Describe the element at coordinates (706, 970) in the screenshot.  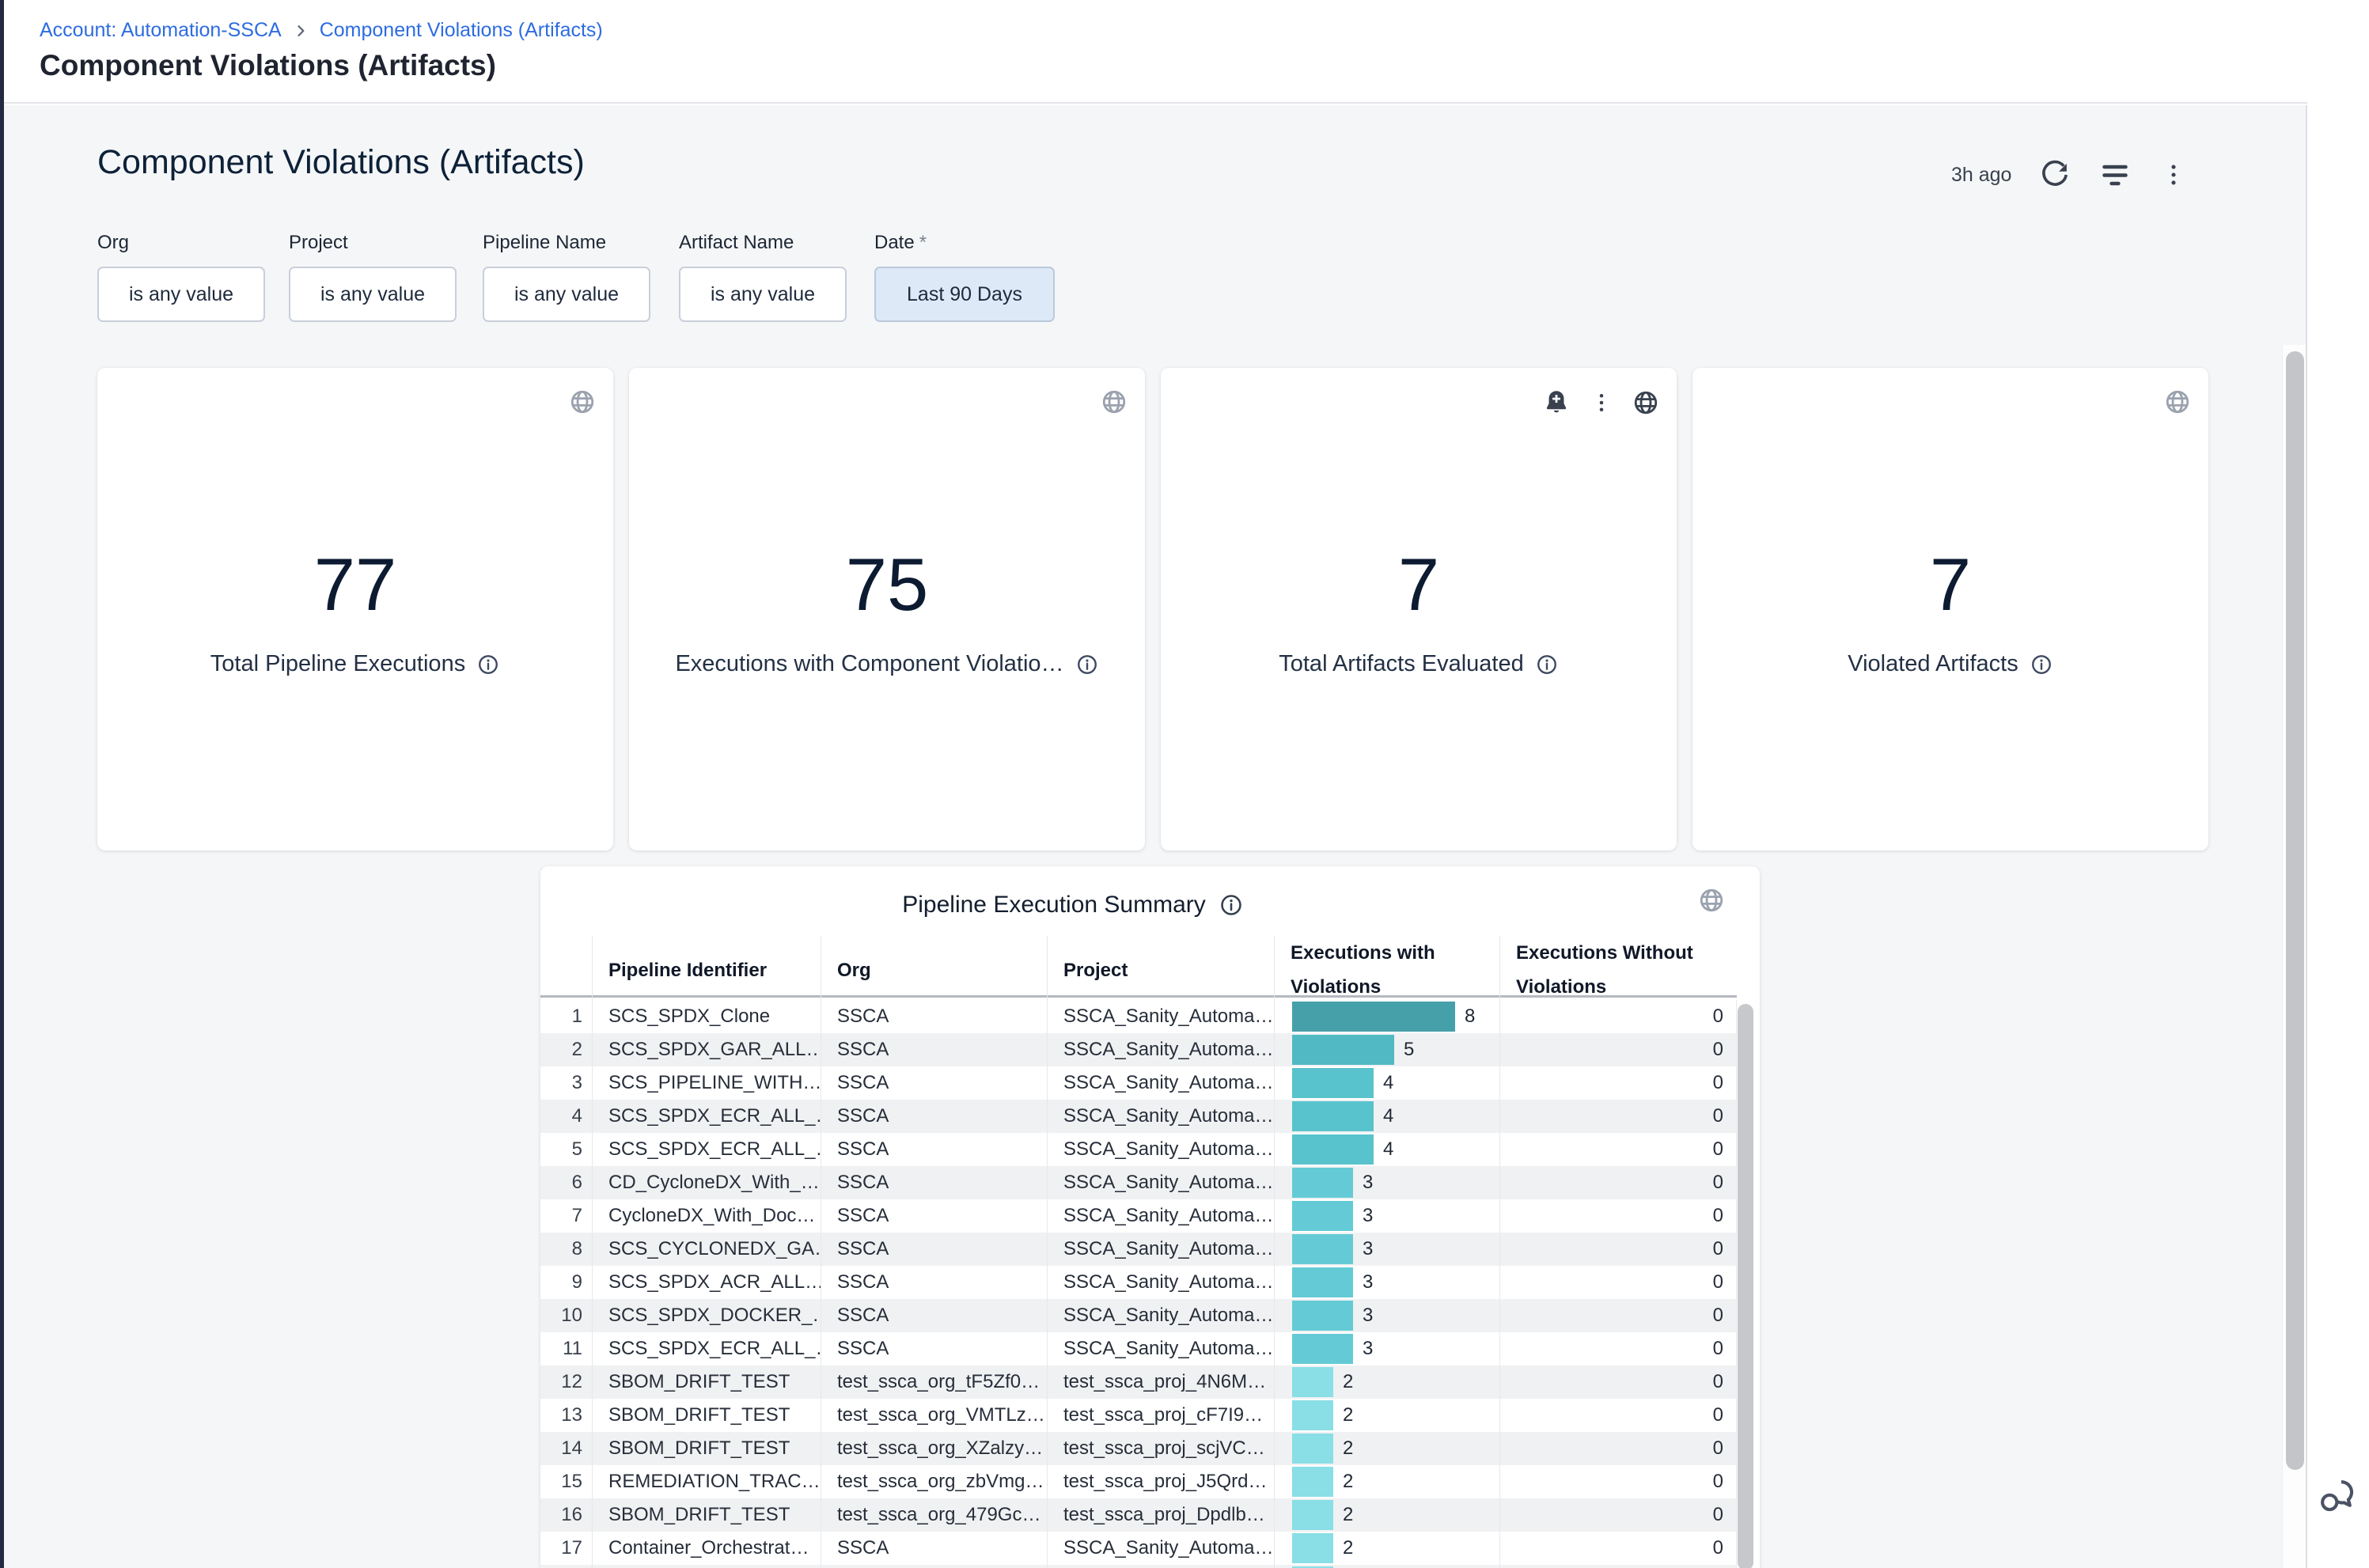
I see `header-pipeline-identifier: Pipeline Identifier` at that location.